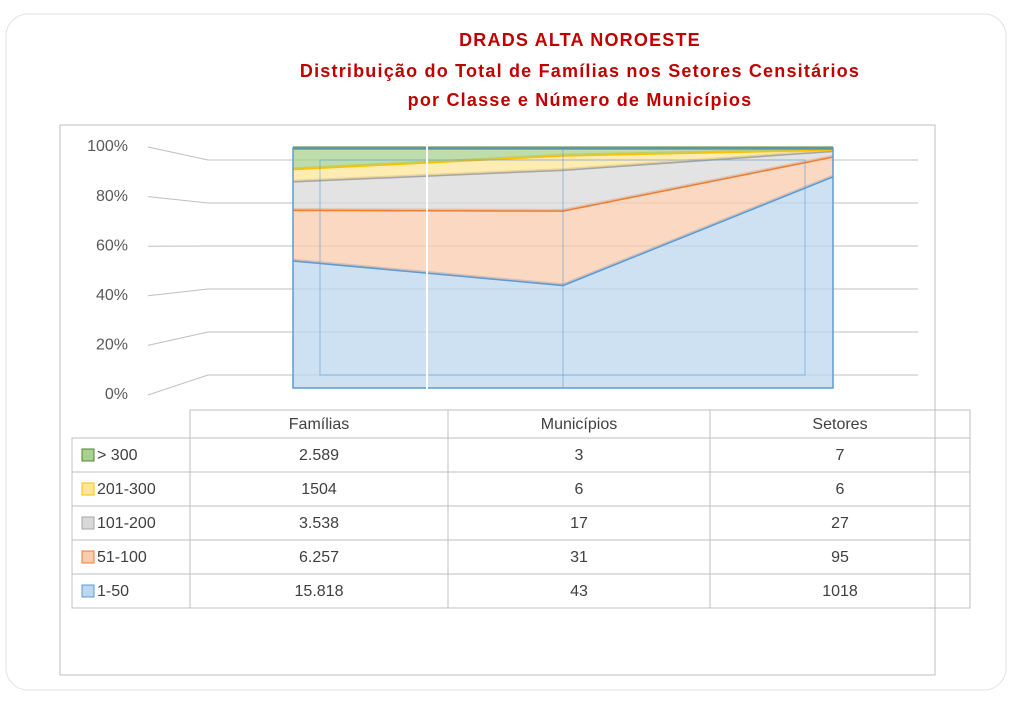 Image resolution: width=1011 pixels, height=702 pixels. What do you see at coordinates (319, 557) in the screenshot?
I see `table-value: 6.257` at bounding box center [319, 557].